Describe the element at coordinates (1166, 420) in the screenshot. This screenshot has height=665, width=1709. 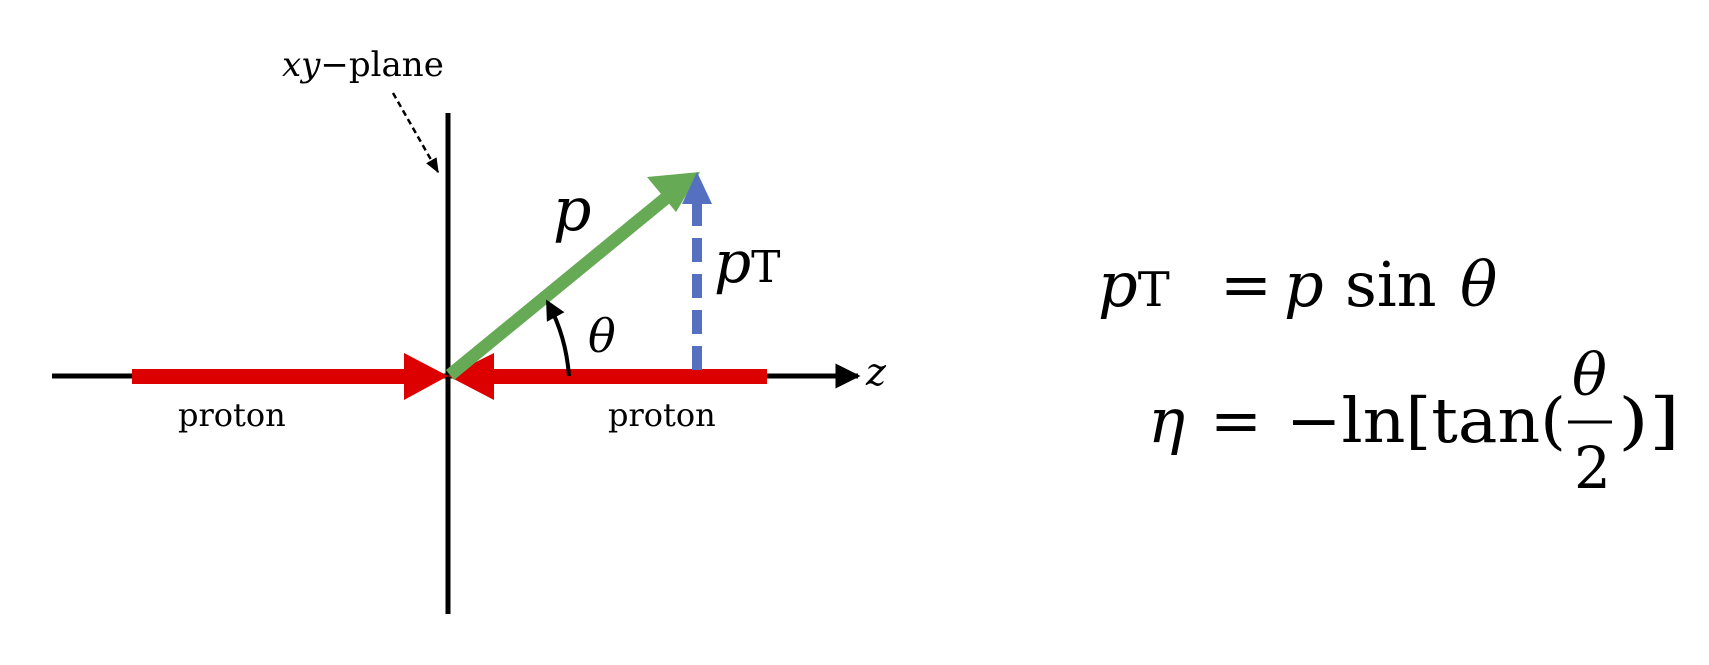
I see `svg-text: η` at that location.